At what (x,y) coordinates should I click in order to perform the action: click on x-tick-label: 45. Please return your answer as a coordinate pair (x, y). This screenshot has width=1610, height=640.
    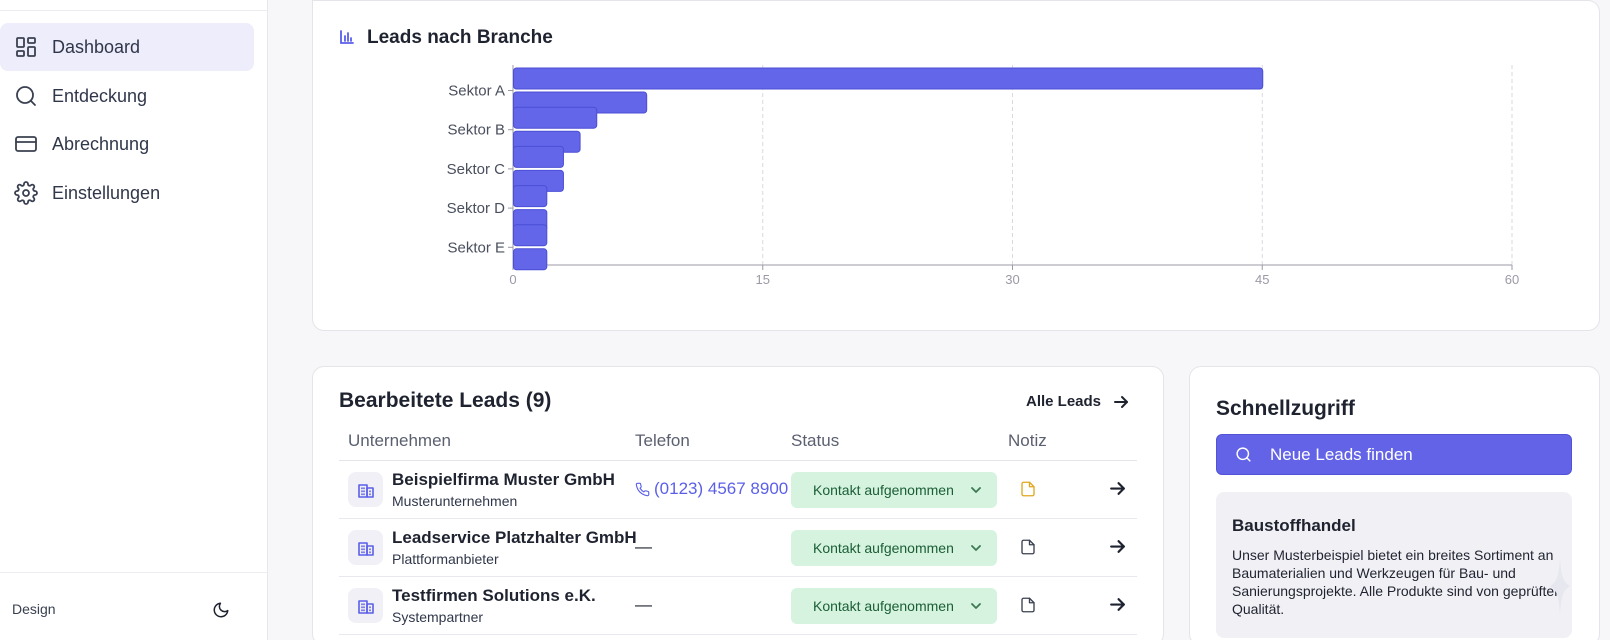
    Looking at the image, I should click on (1262, 279).